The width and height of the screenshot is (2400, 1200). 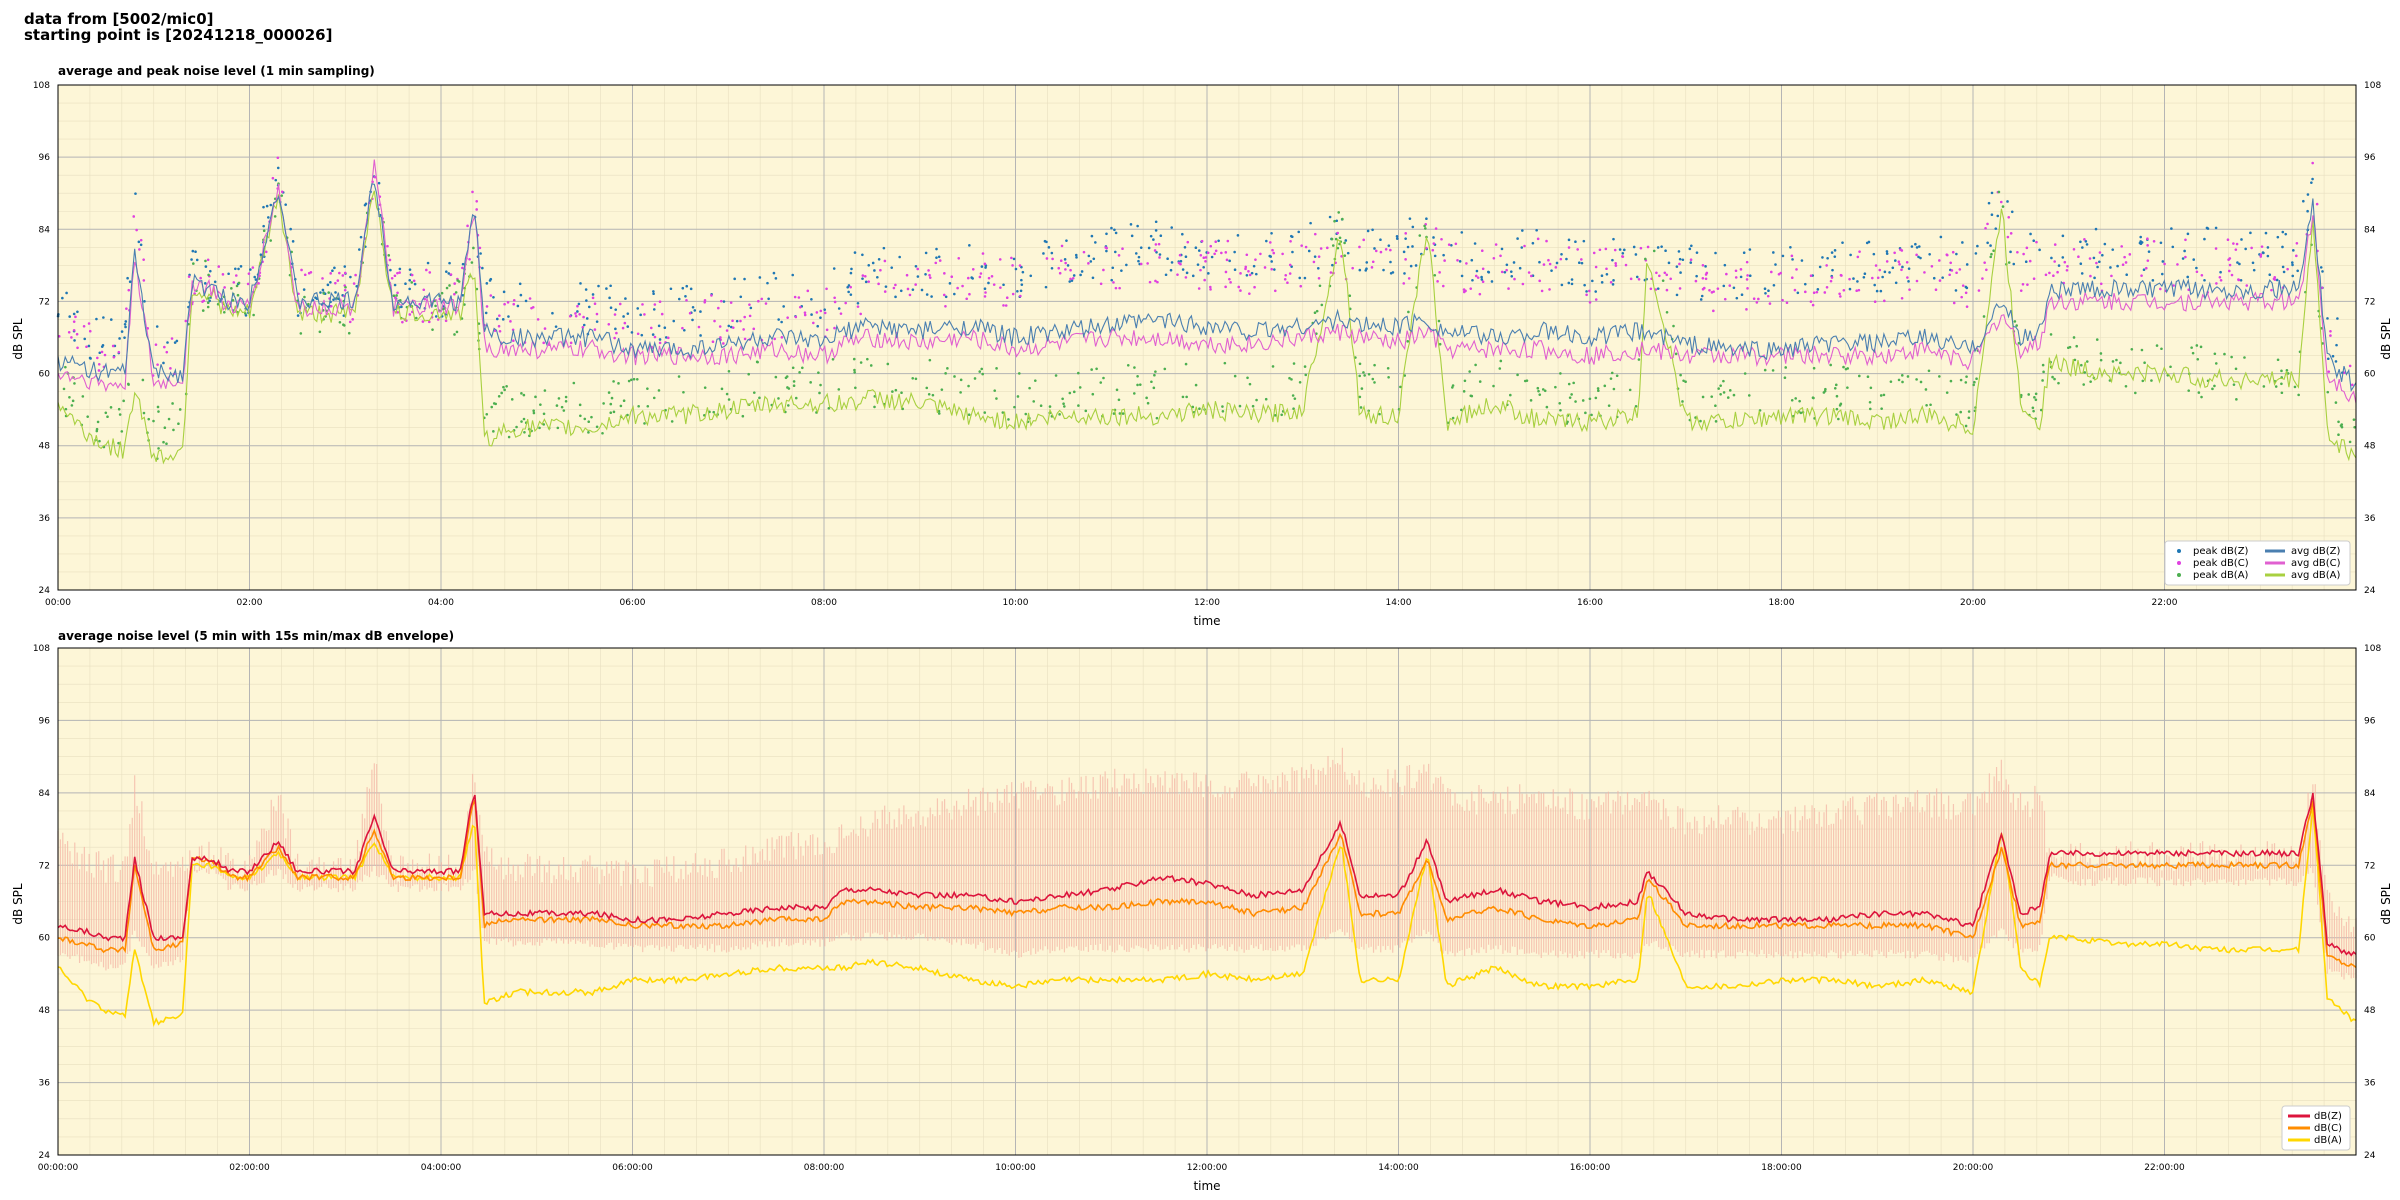 I want to click on x-tick-label: 04:00:00, so click(x=441, y=1168).